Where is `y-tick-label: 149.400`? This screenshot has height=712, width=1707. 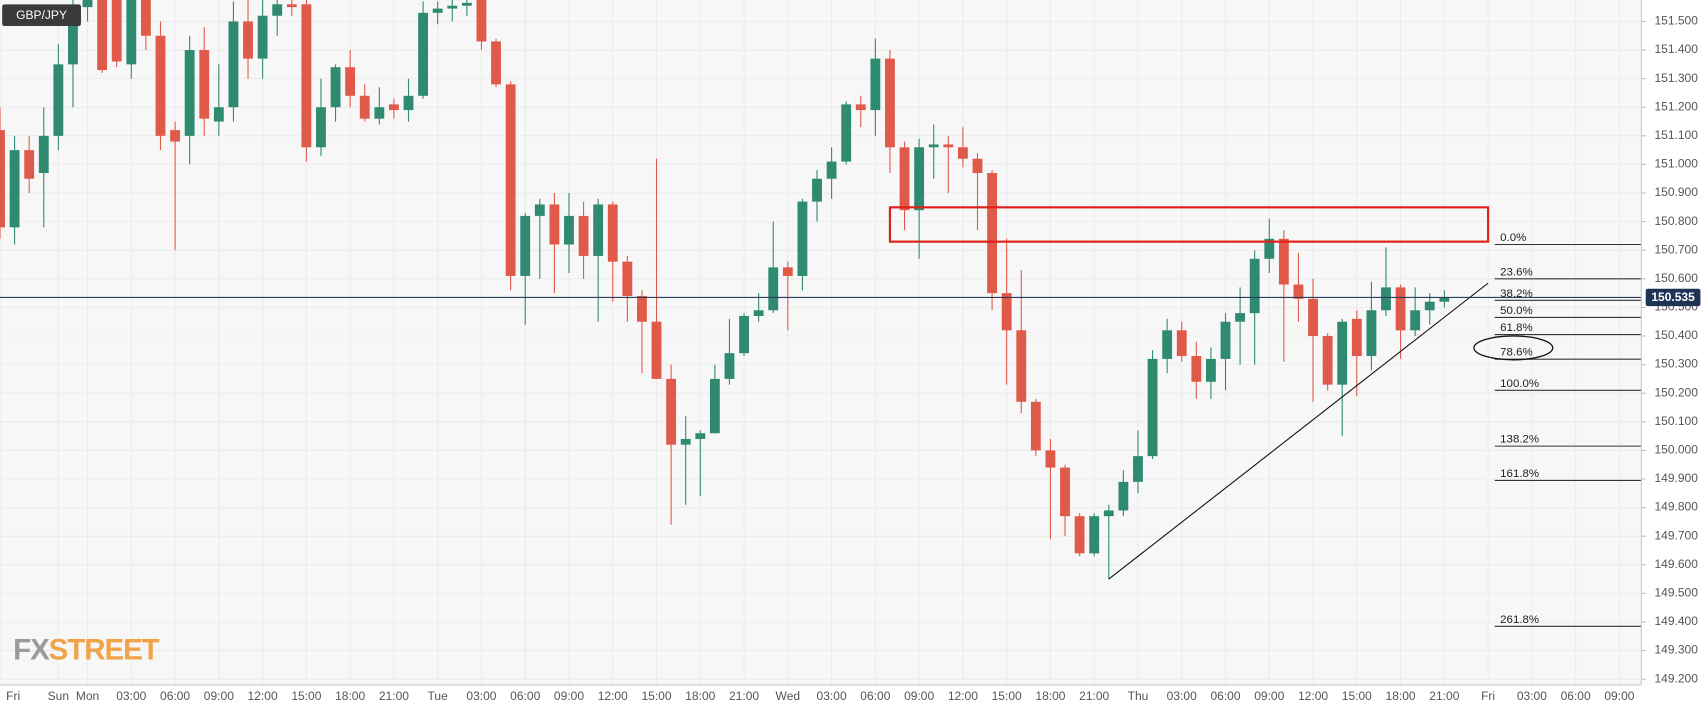
y-tick-label: 149.400 is located at coordinates (1676, 621).